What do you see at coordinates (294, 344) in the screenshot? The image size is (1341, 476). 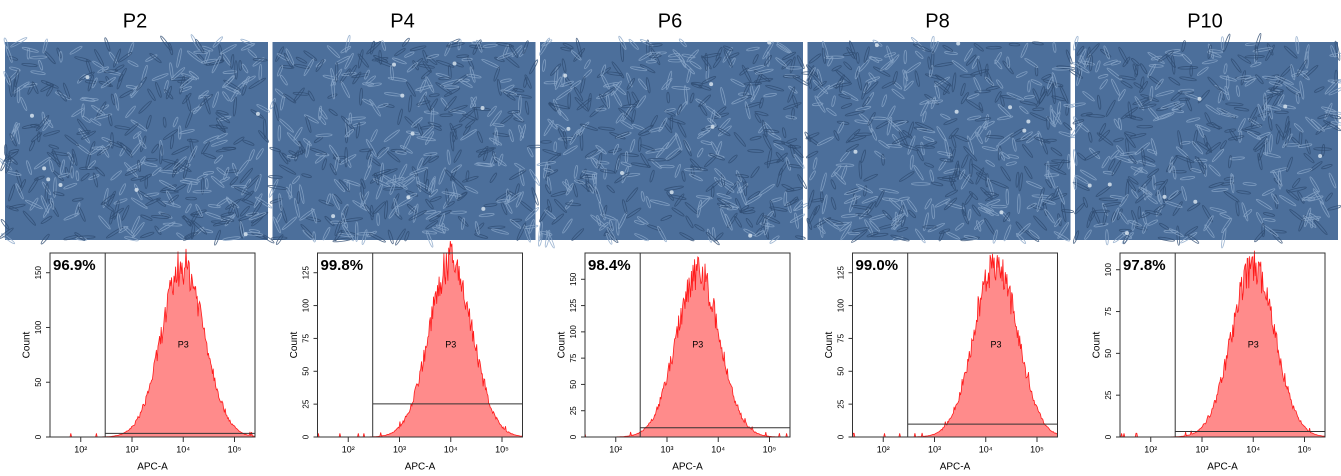 I see `y-axis-label: Count` at bounding box center [294, 344].